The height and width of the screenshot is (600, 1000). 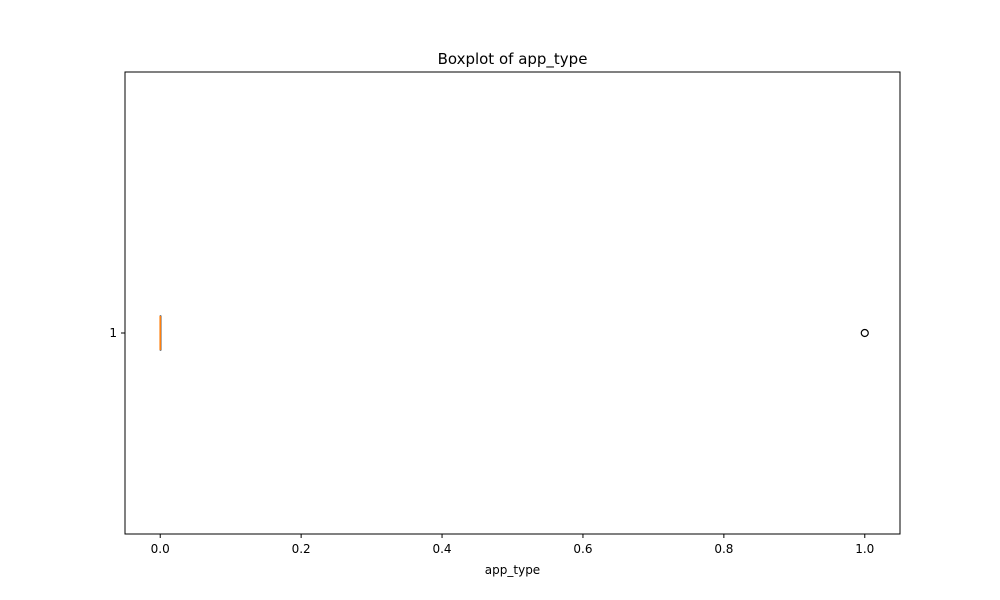 What do you see at coordinates (512, 570) in the screenshot?
I see `x-axis-label: app_type` at bounding box center [512, 570].